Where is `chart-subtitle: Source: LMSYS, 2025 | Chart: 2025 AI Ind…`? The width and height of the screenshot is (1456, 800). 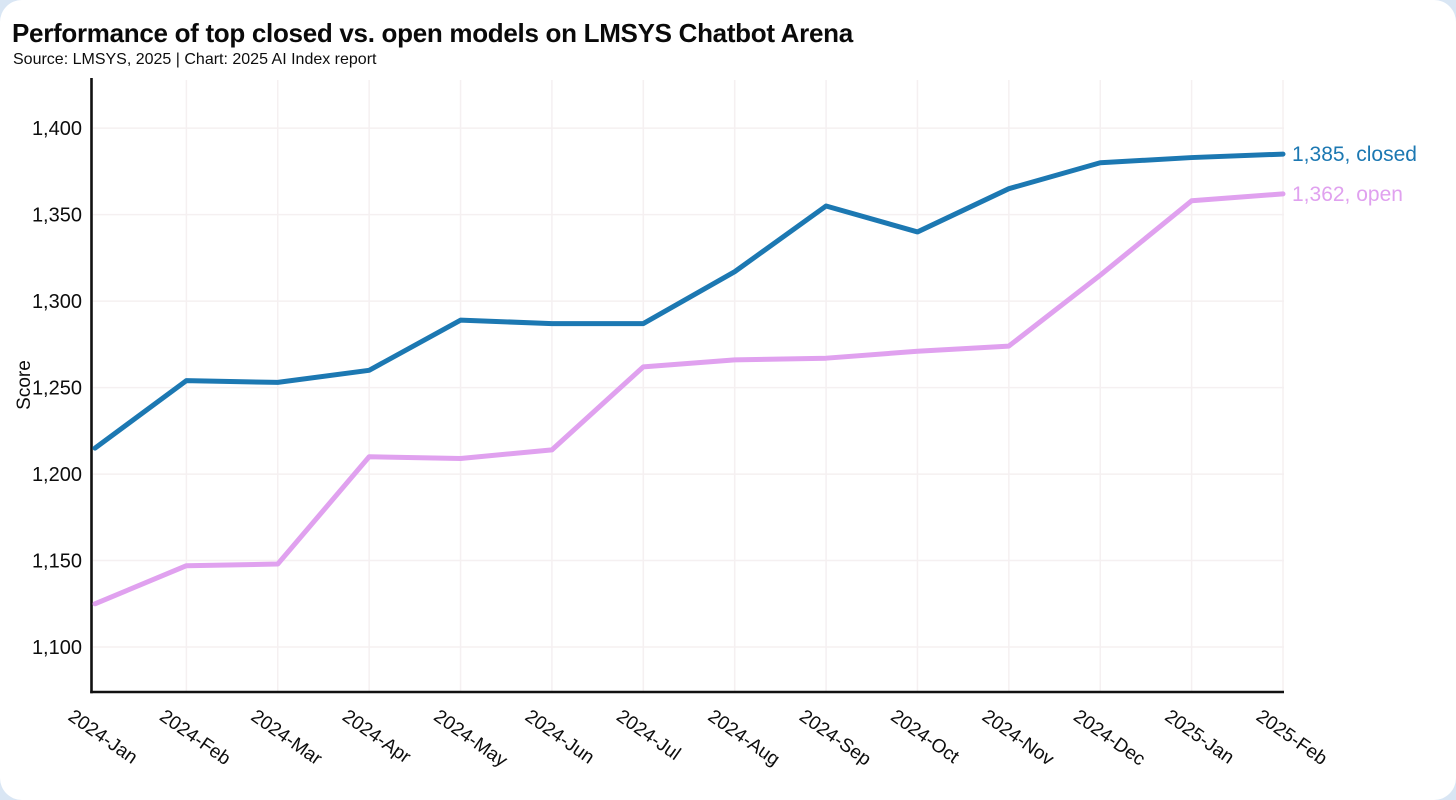 chart-subtitle: Source: LMSYS, 2025 | Chart: 2025 AI Ind… is located at coordinates (195, 59).